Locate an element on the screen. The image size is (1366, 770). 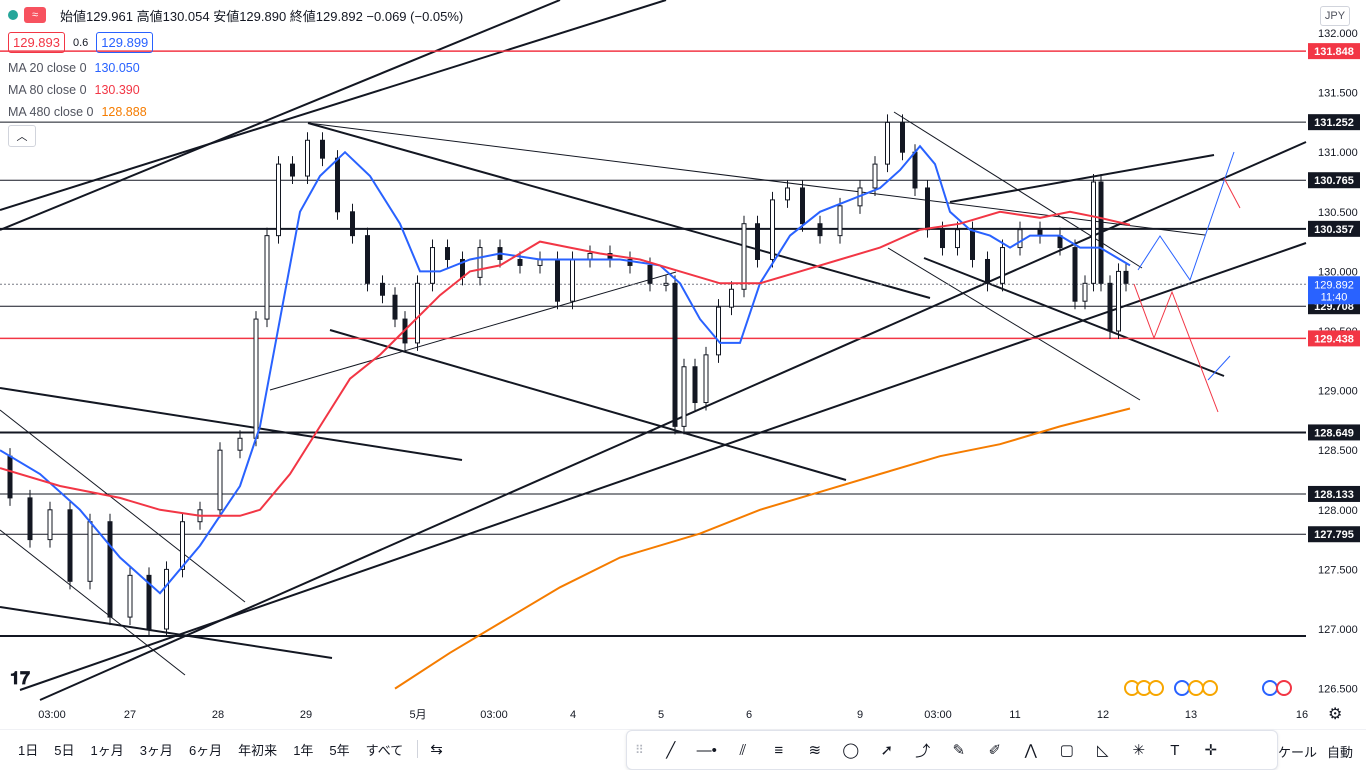
pitchfork-icon: ≡ is located at coordinates (779, 750).